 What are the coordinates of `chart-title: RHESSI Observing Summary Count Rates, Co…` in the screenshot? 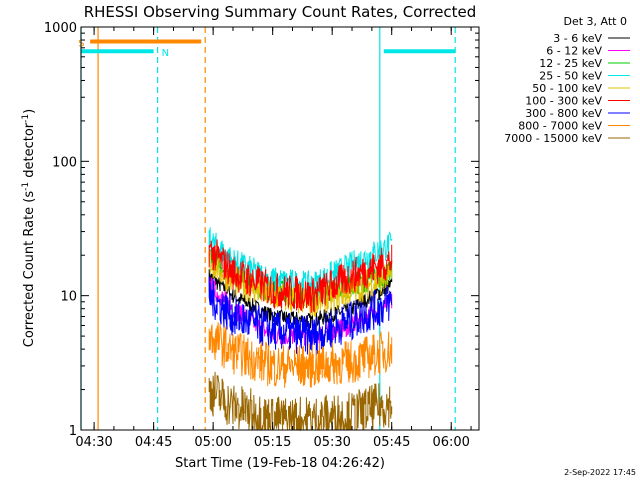 It's located at (280, 12).